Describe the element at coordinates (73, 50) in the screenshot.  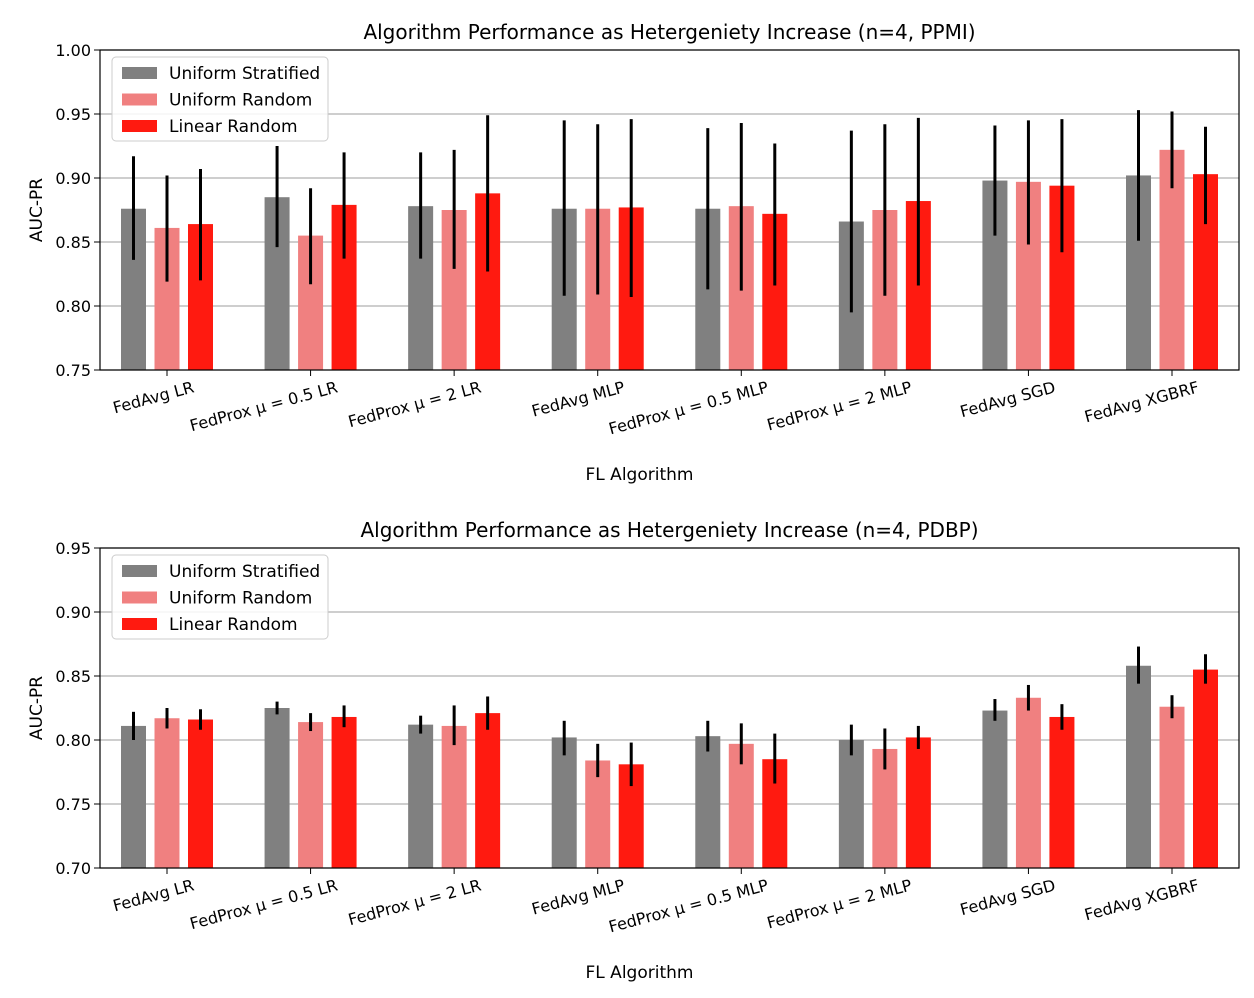
I see `y-tick-label: 1.00` at that location.